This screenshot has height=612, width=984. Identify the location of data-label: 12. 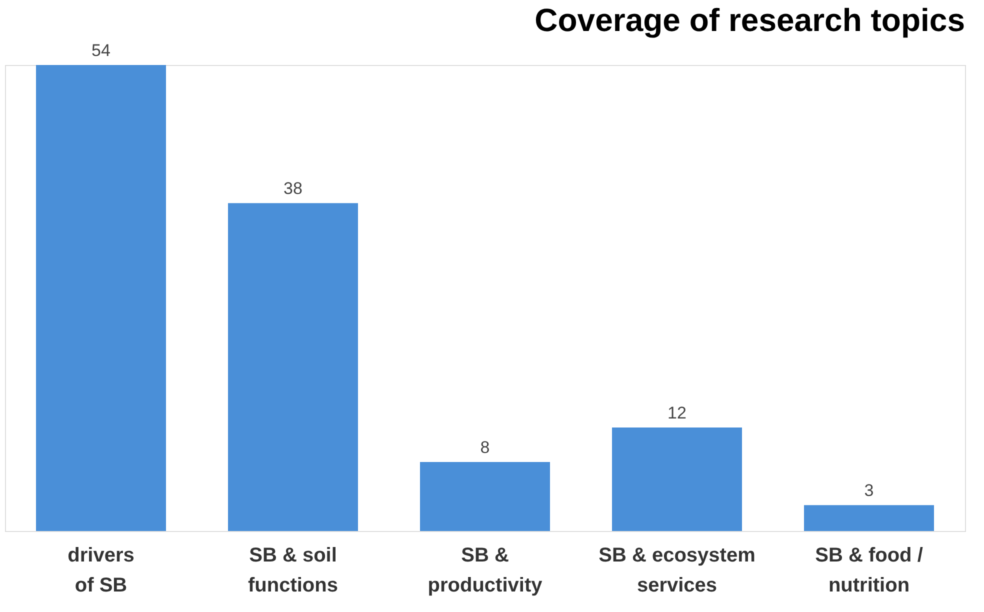
(677, 412).